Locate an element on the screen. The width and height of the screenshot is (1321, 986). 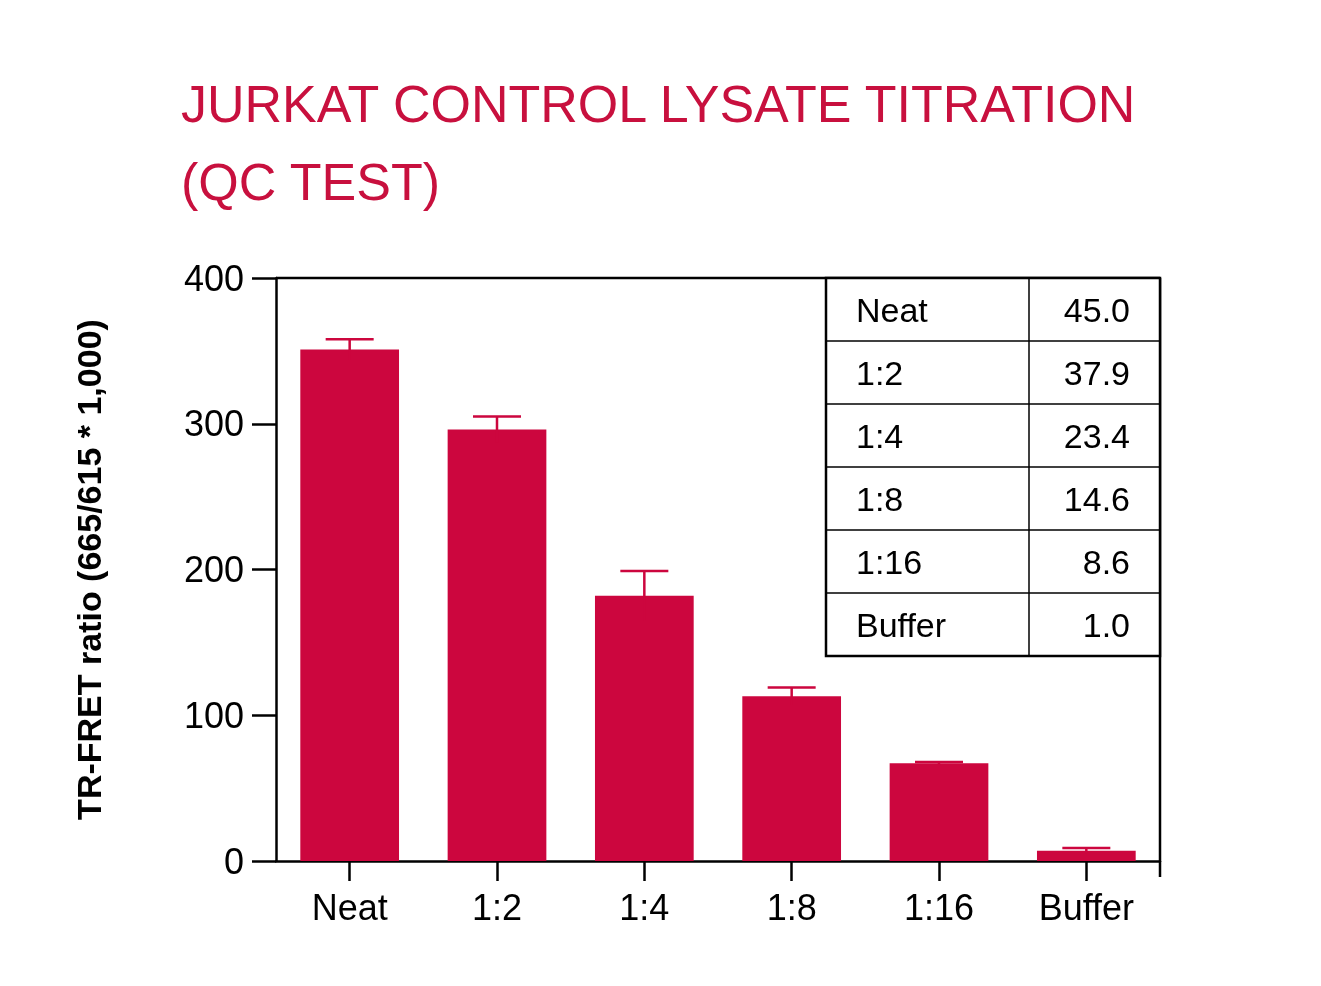
annotation: 1:4 is located at coordinates (880, 435).